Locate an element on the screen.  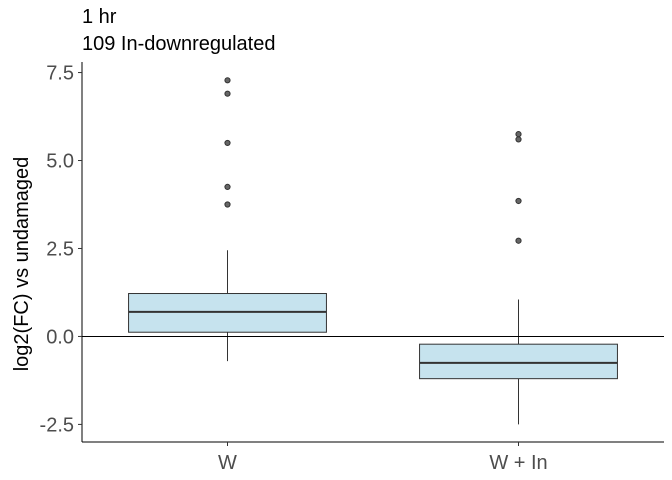
x-tick-label: W is located at coordinates (227, 463).